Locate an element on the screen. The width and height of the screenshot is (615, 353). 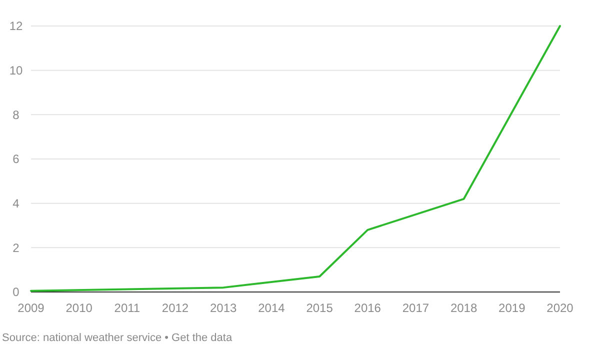
source-note: Source: national weather service • Get the data is located at coordinates (117, 338).